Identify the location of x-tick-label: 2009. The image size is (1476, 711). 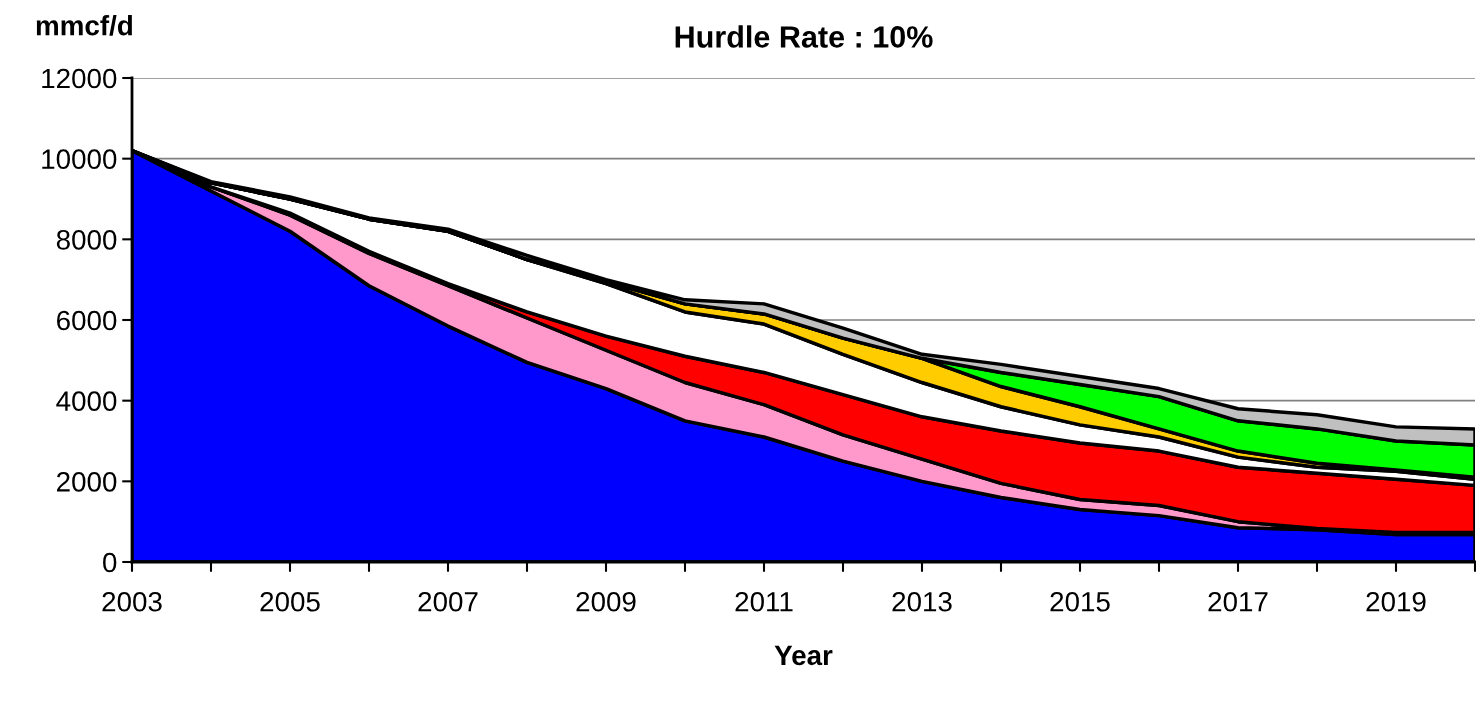
(606, 601).